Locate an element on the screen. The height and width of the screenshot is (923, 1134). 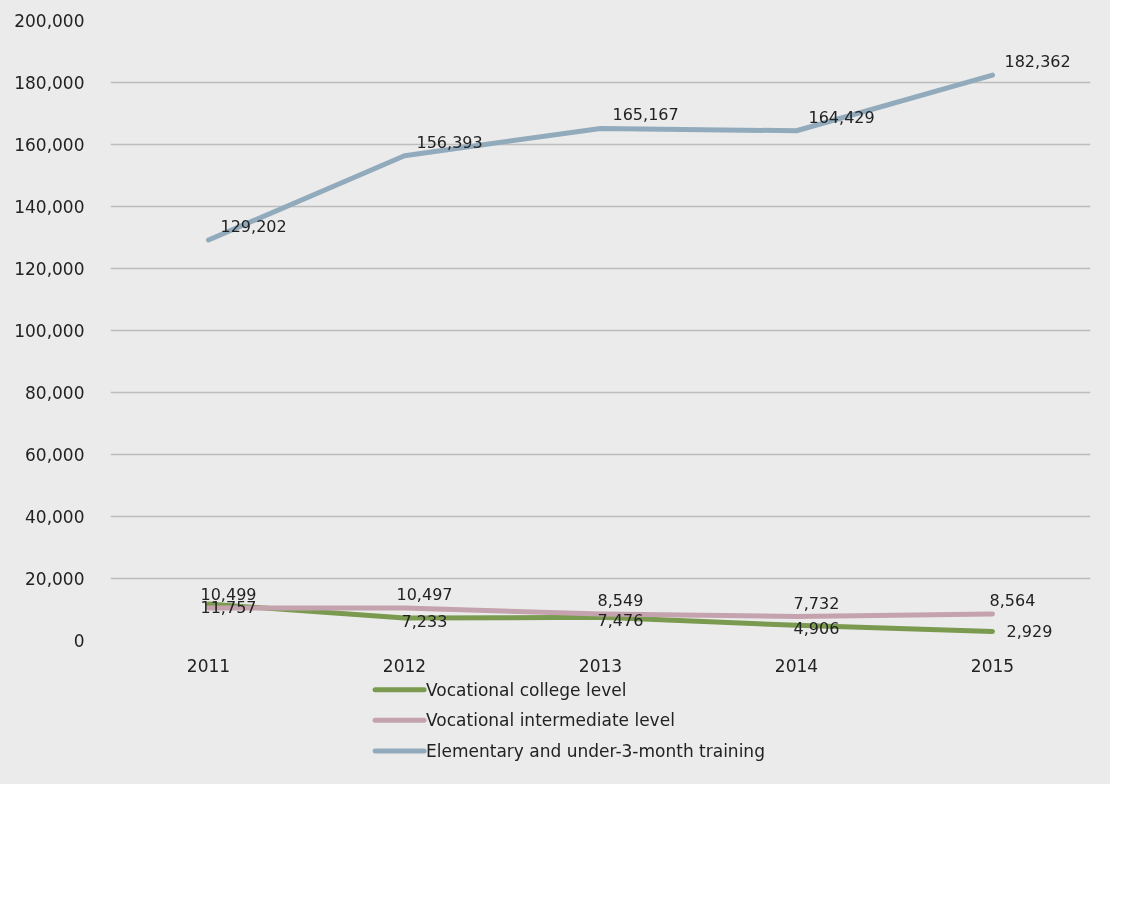
x-tick-label: 2015 is located at coordinates (992, 665).